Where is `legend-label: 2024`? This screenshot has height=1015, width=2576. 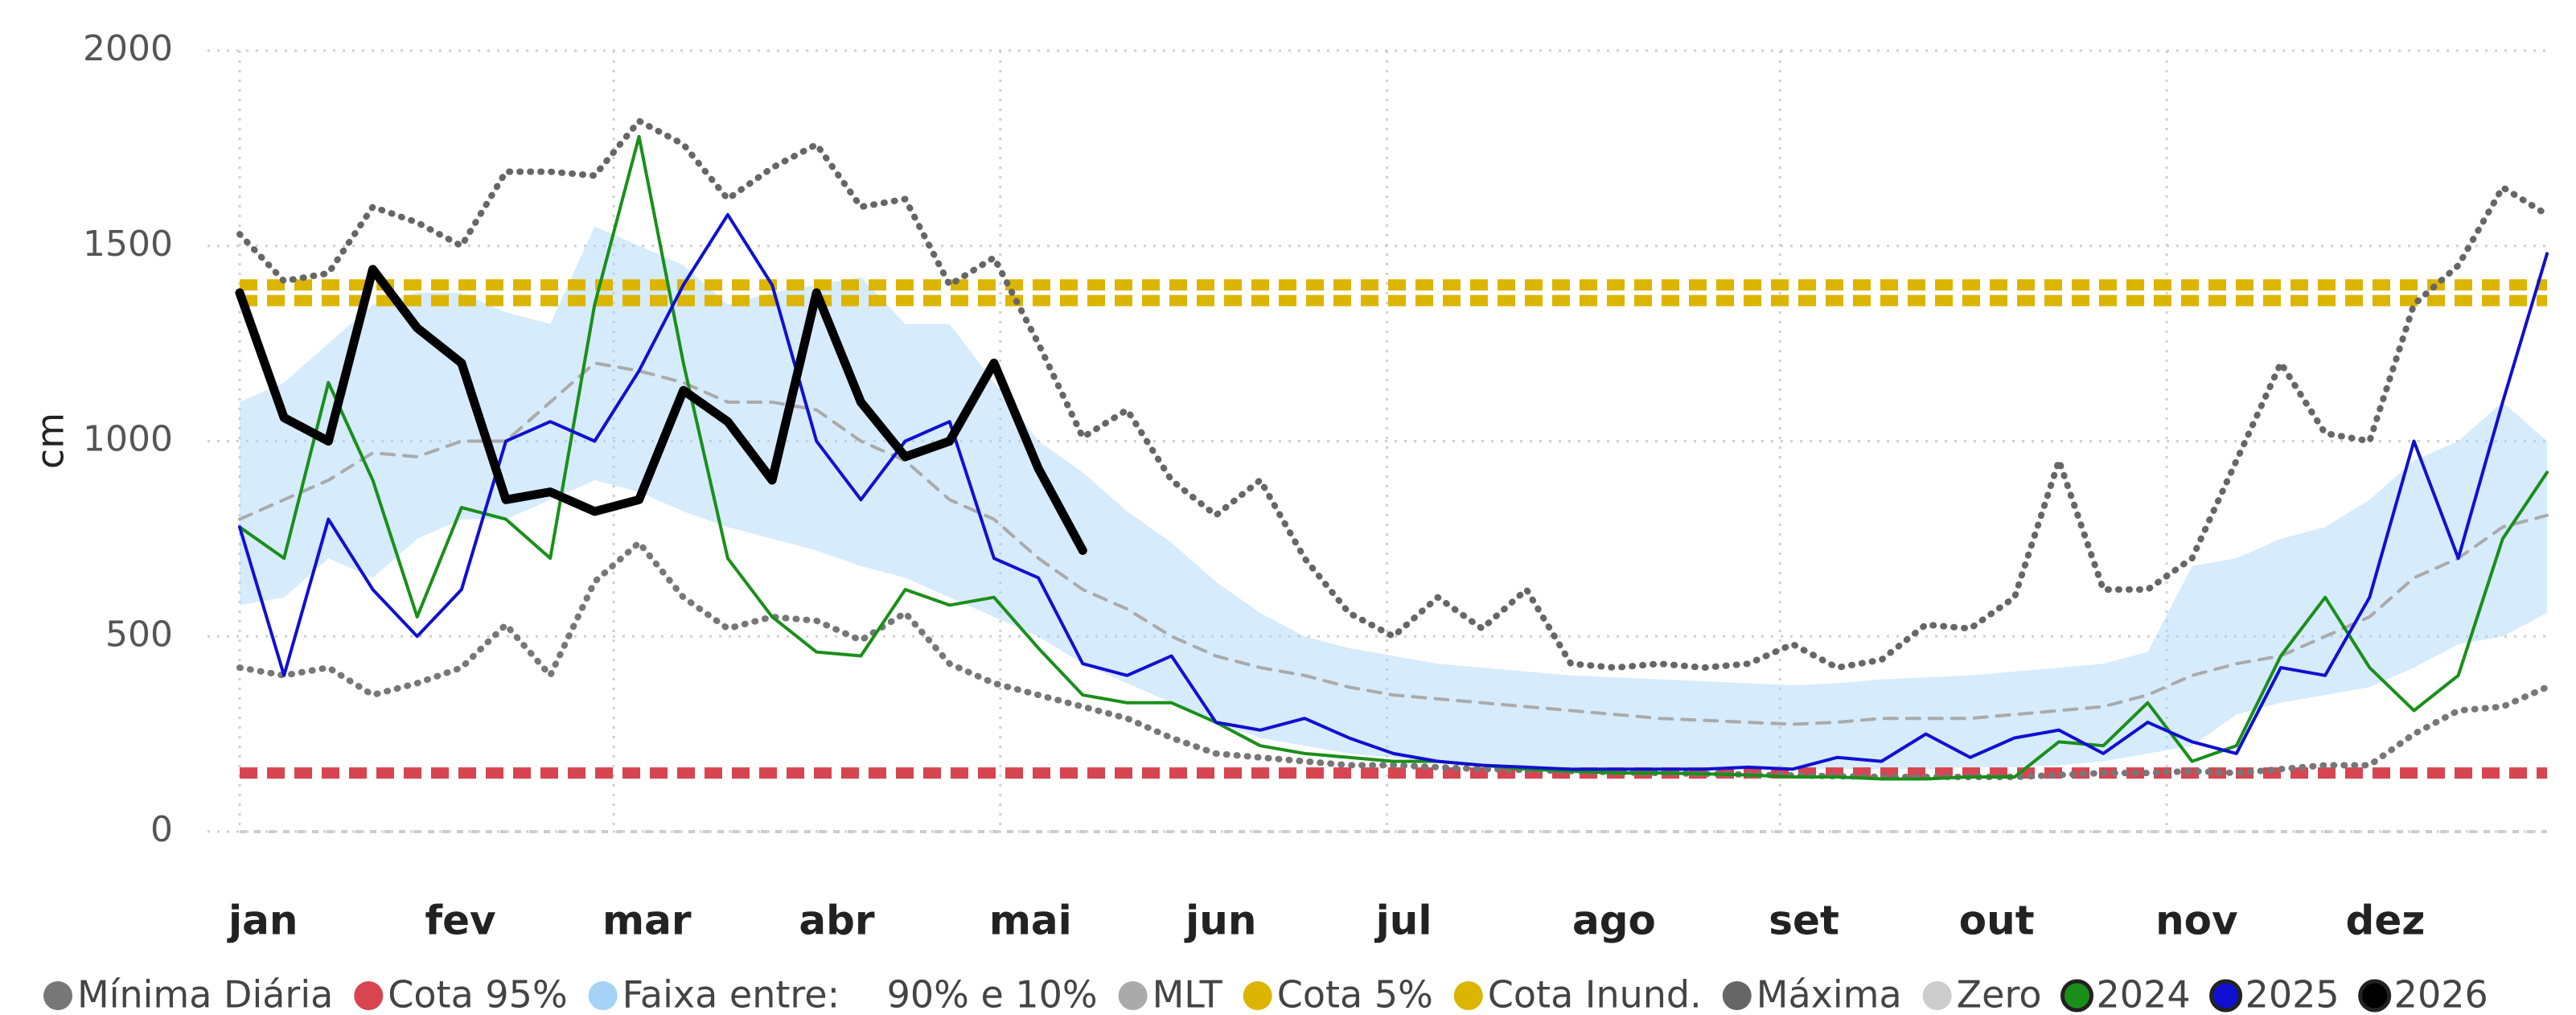
legend-label: 2024 is located at coordinates (2144, 994).